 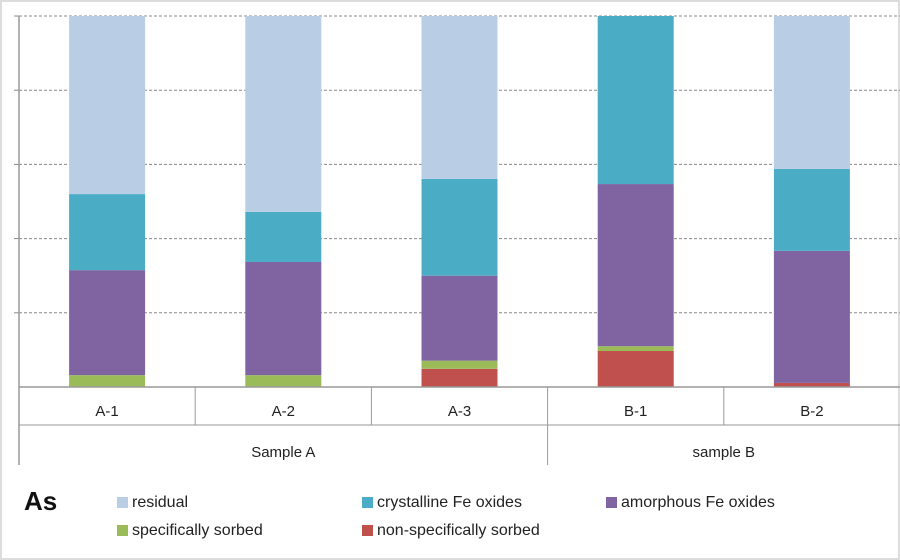 I want to click on legend-item: specifically sorbed, so click(x=190, y=531).